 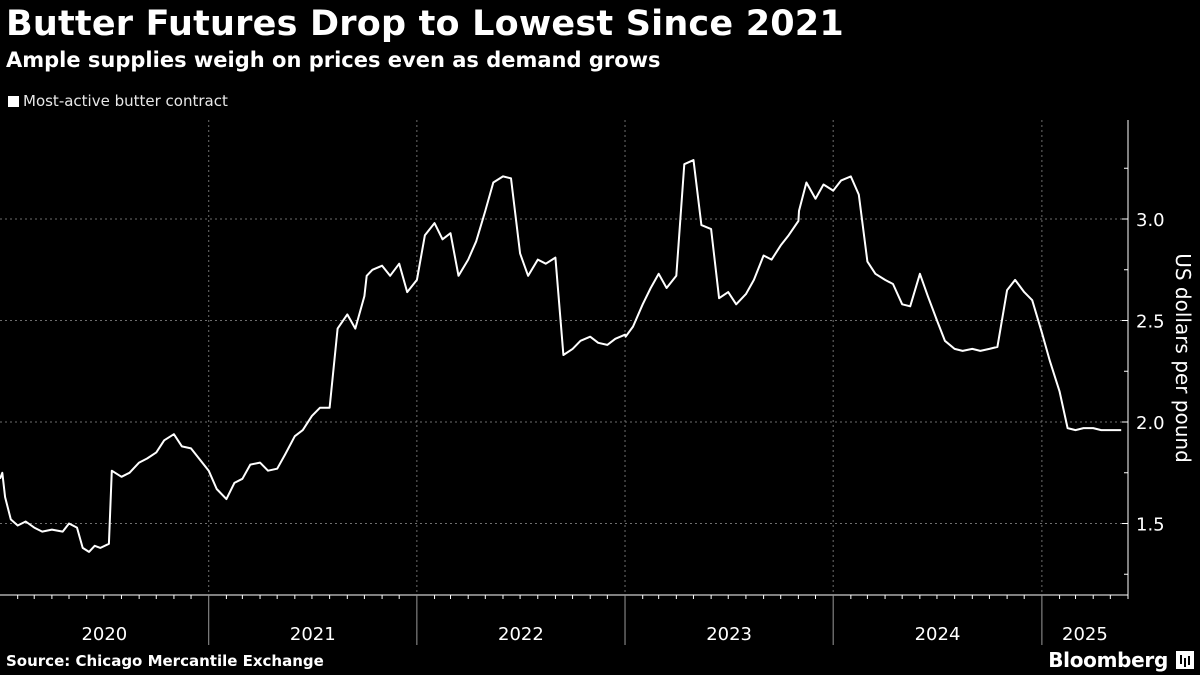 What do you see at coordinates (1185, 660) in the screenshot?
I see `bloomberg-terminal-icon` at bounding box center [1185, 660].